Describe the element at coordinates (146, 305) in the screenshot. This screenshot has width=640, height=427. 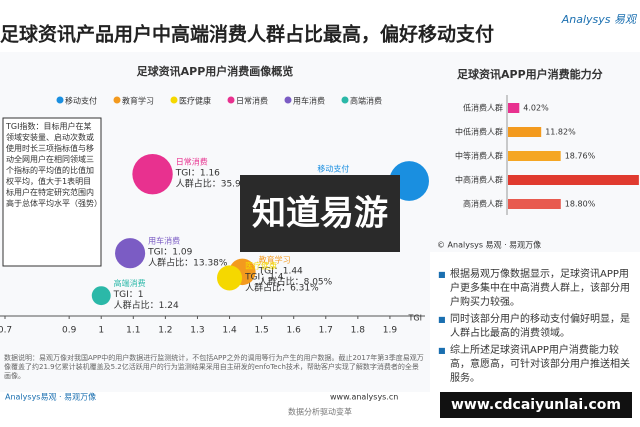
I see `bubble-share: 人群占比：1.24` at that location.